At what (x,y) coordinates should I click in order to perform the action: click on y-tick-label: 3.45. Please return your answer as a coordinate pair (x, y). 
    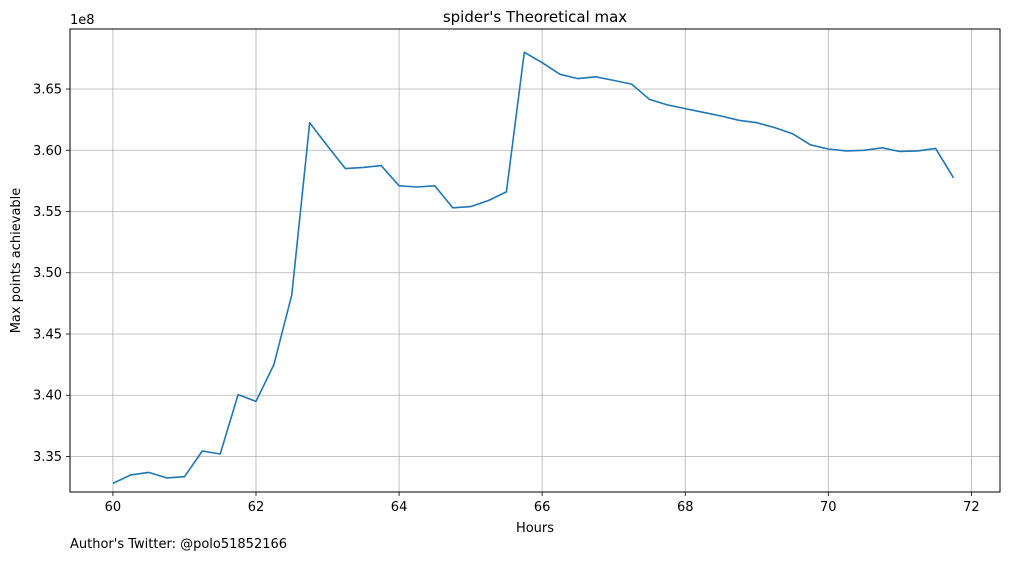
    Looking at the image, I should click on (47, 334).